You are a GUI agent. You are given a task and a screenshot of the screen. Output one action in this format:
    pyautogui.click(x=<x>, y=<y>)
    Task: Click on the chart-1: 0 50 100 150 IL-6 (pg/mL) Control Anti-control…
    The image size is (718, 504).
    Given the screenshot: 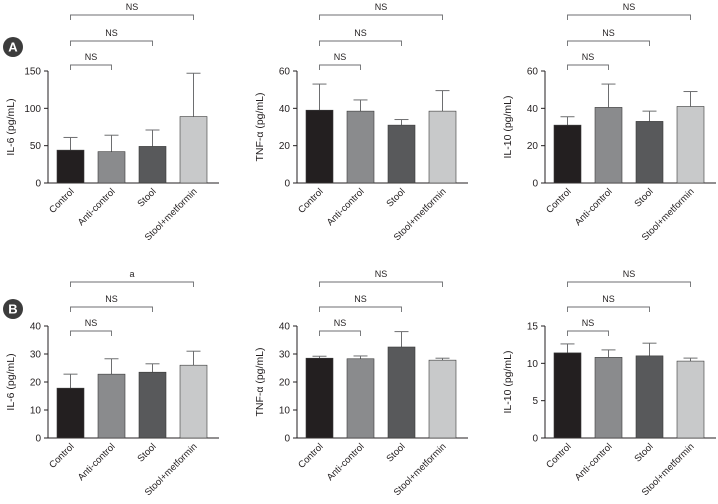 What is the action you would take?
    pyautogui.click(x=112, y=122)
    